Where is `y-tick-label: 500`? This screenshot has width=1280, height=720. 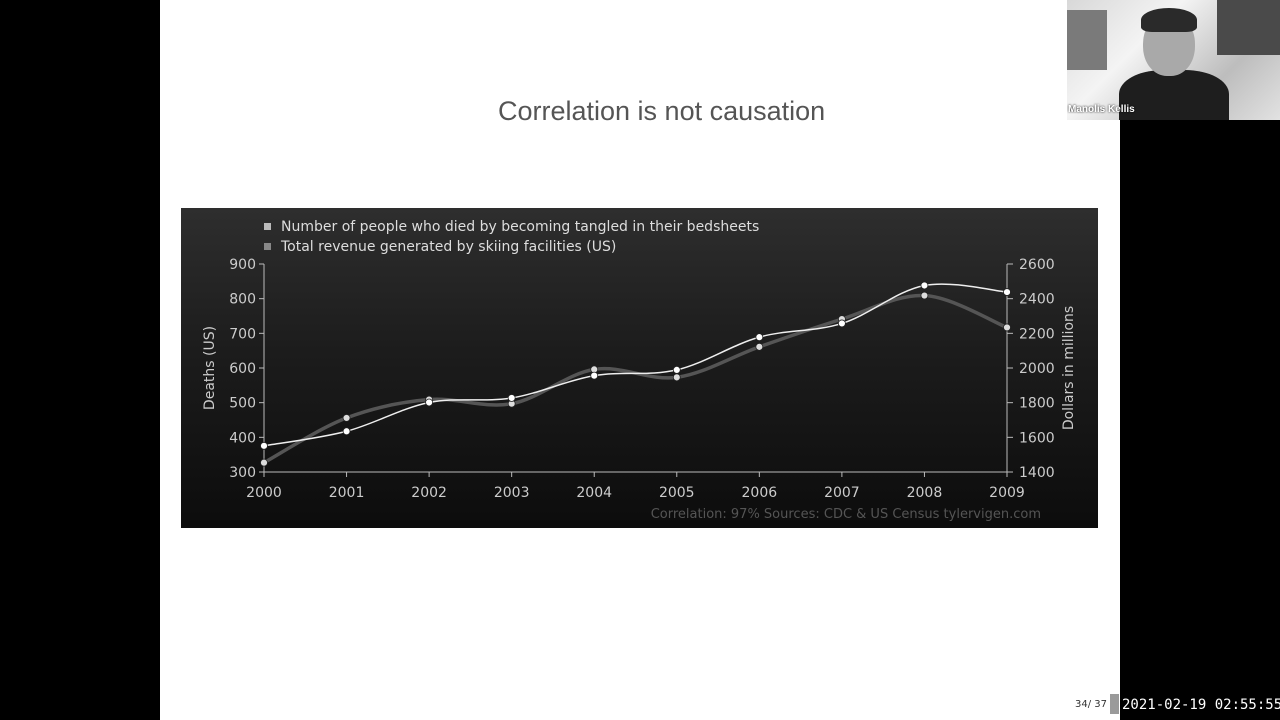
y-tick-label: 500 is located at coordinates (242, 404).